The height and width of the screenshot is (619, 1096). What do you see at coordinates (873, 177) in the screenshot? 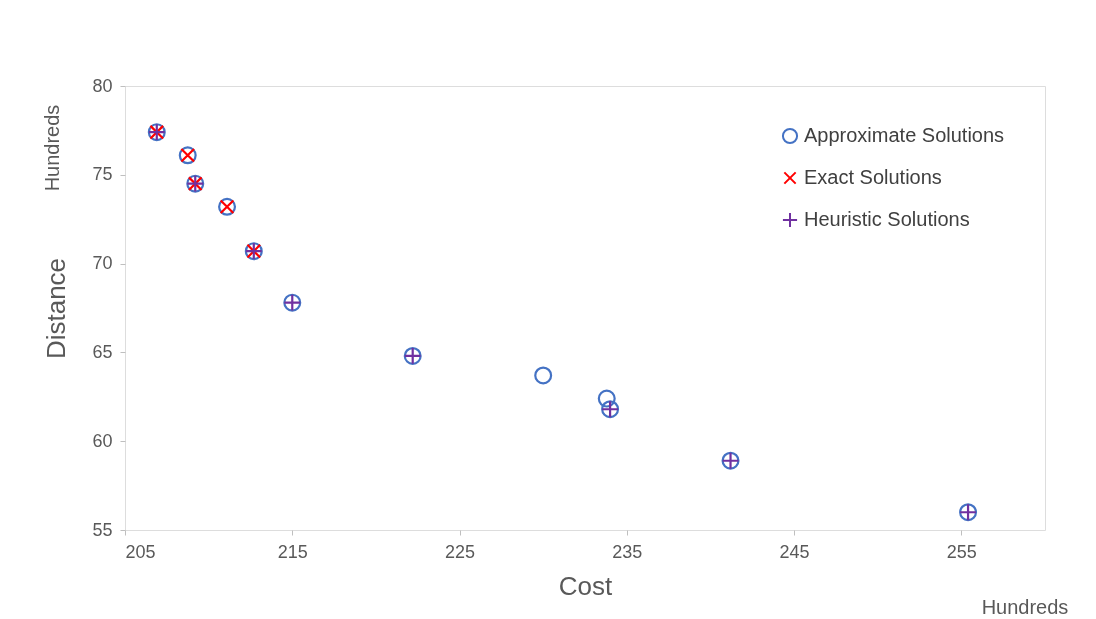
I see `legend-label: Exact Solutions` at bounding box center [873, 177].